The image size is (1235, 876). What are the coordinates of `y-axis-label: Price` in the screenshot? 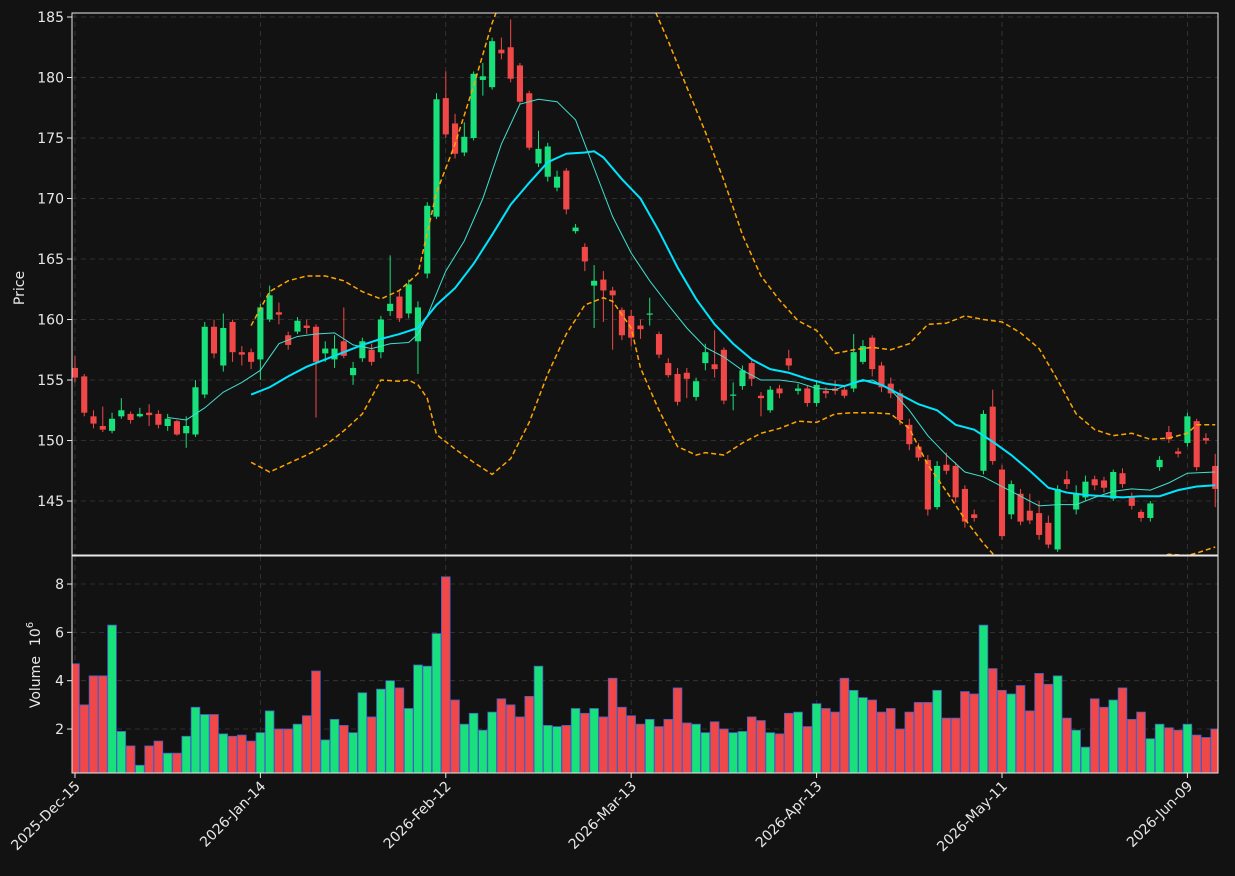 It's located at (20, 288).